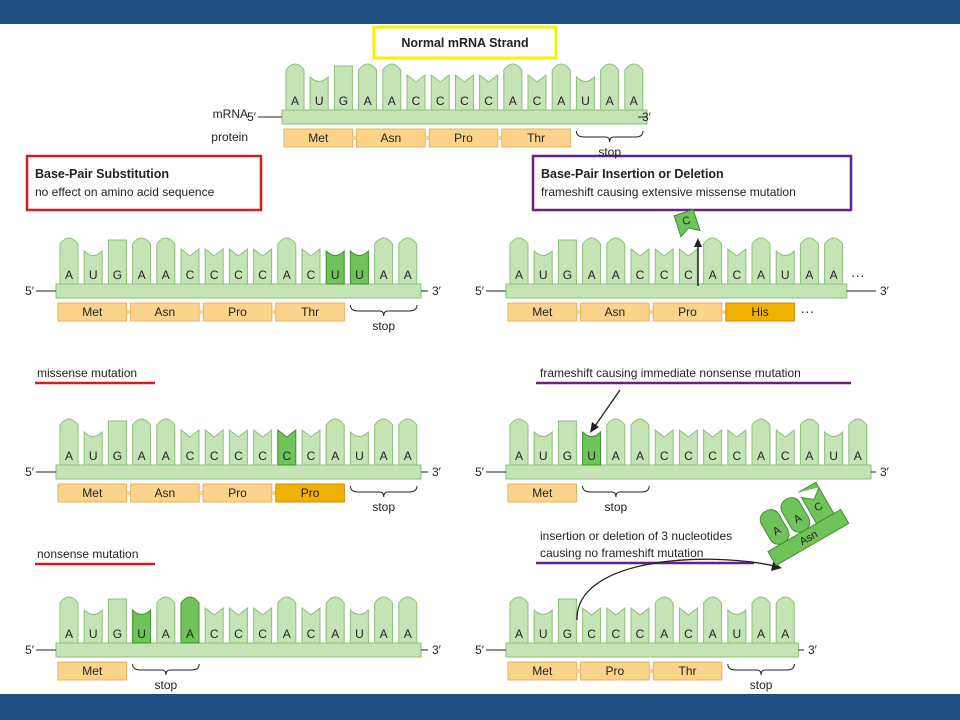  I want to click on insertion-pointer-arrow, so click(605, 411).